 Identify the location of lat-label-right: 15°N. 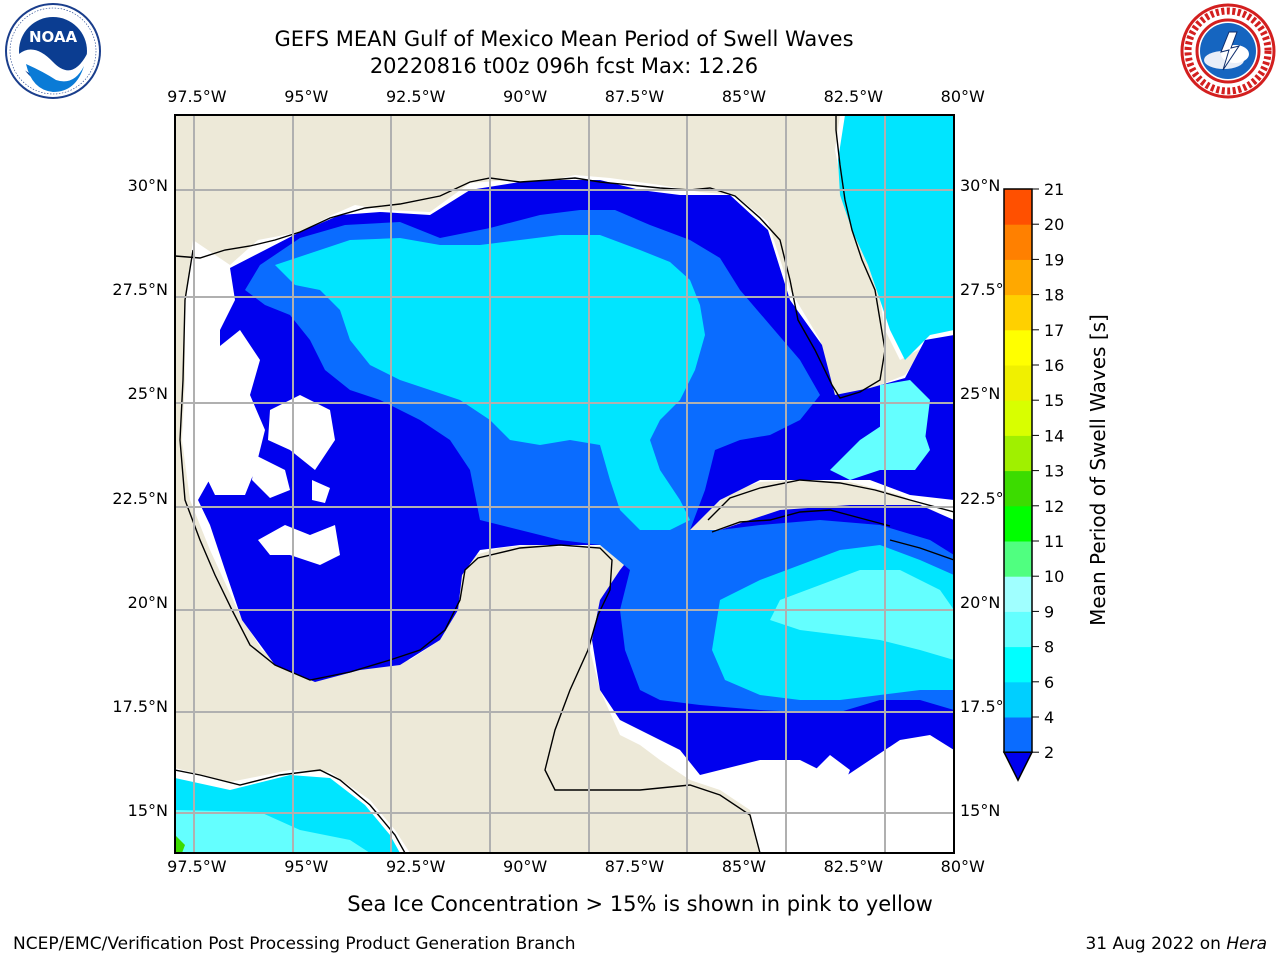
(980, 811).